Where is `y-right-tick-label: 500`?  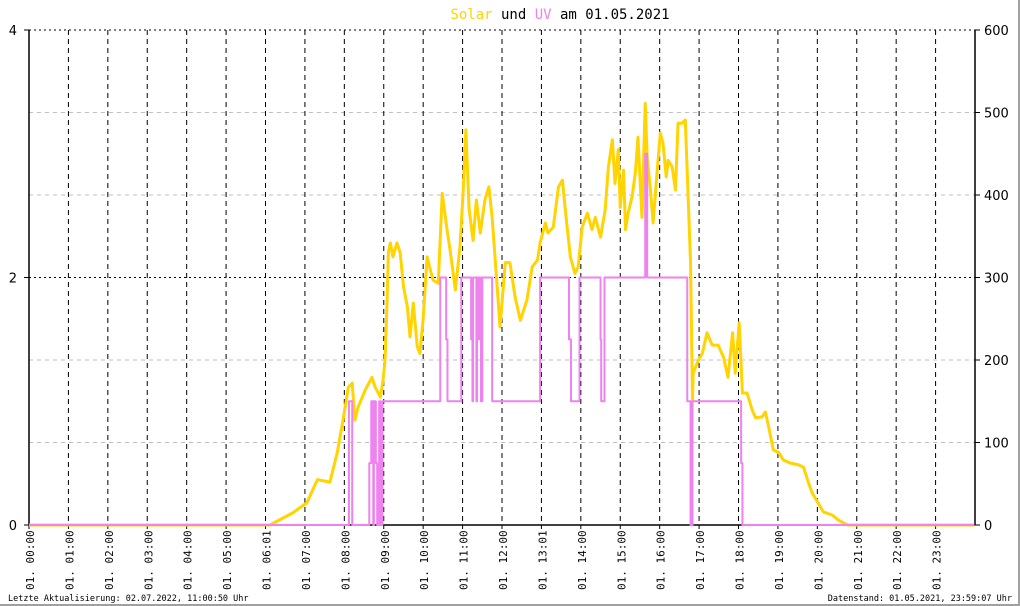
y-right-tick-label: 500 is located at coordinates (996, 114).